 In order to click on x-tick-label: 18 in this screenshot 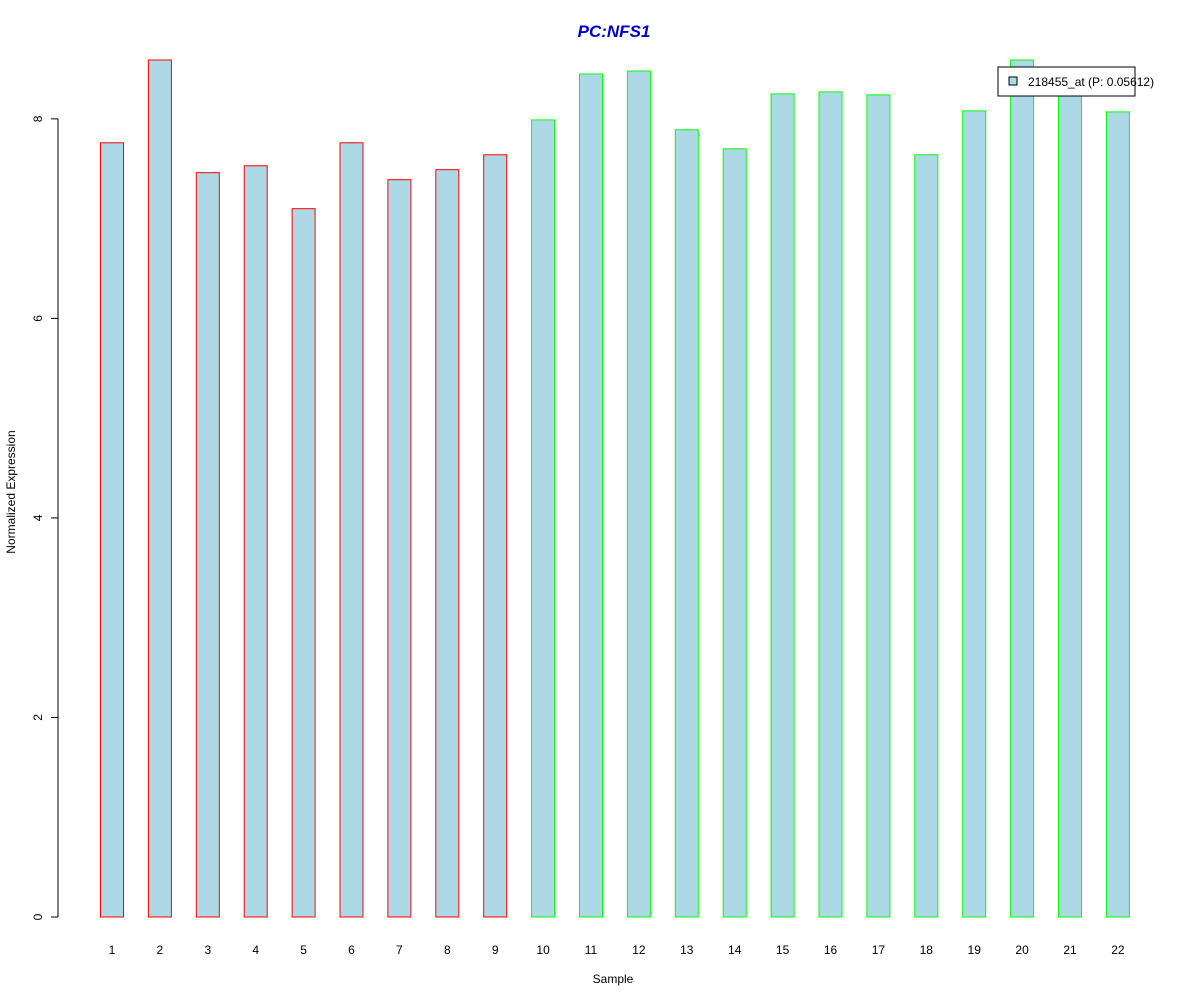, I will do `click(927, 950)`.